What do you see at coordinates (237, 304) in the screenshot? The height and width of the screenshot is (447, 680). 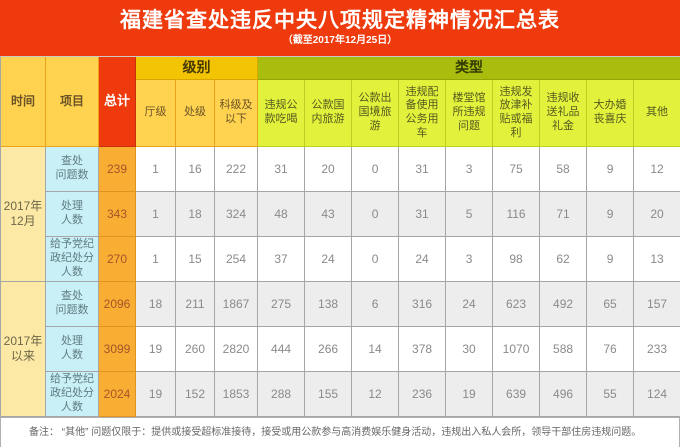 I see `value-cell: 1867` at bounding box center [237, 304].